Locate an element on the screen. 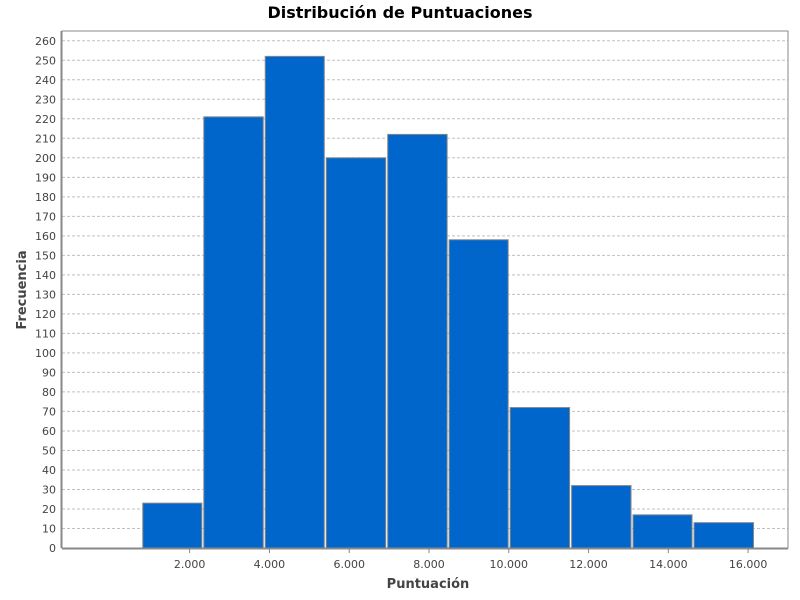  y-tick-label: 120 is located at coordinates (45, 314).